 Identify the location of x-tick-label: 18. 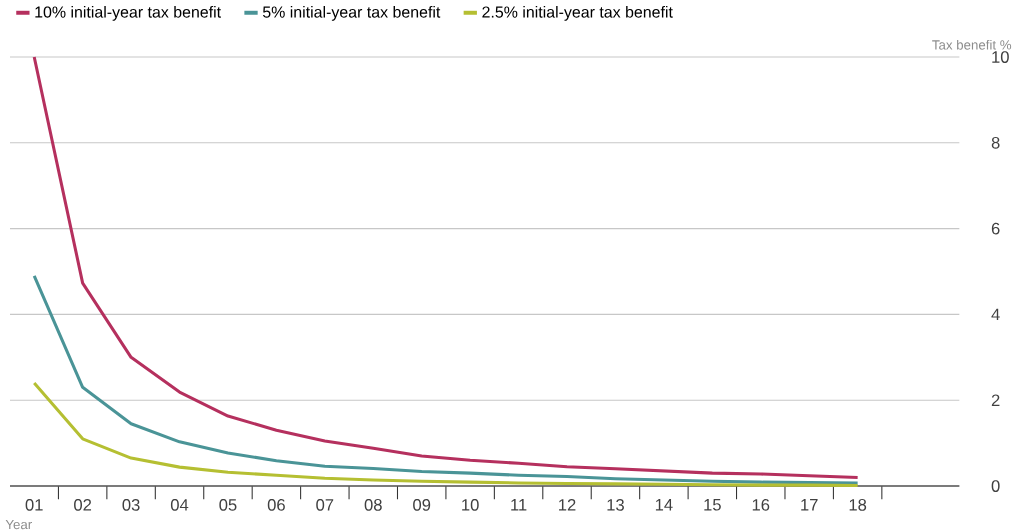
(858, 505).